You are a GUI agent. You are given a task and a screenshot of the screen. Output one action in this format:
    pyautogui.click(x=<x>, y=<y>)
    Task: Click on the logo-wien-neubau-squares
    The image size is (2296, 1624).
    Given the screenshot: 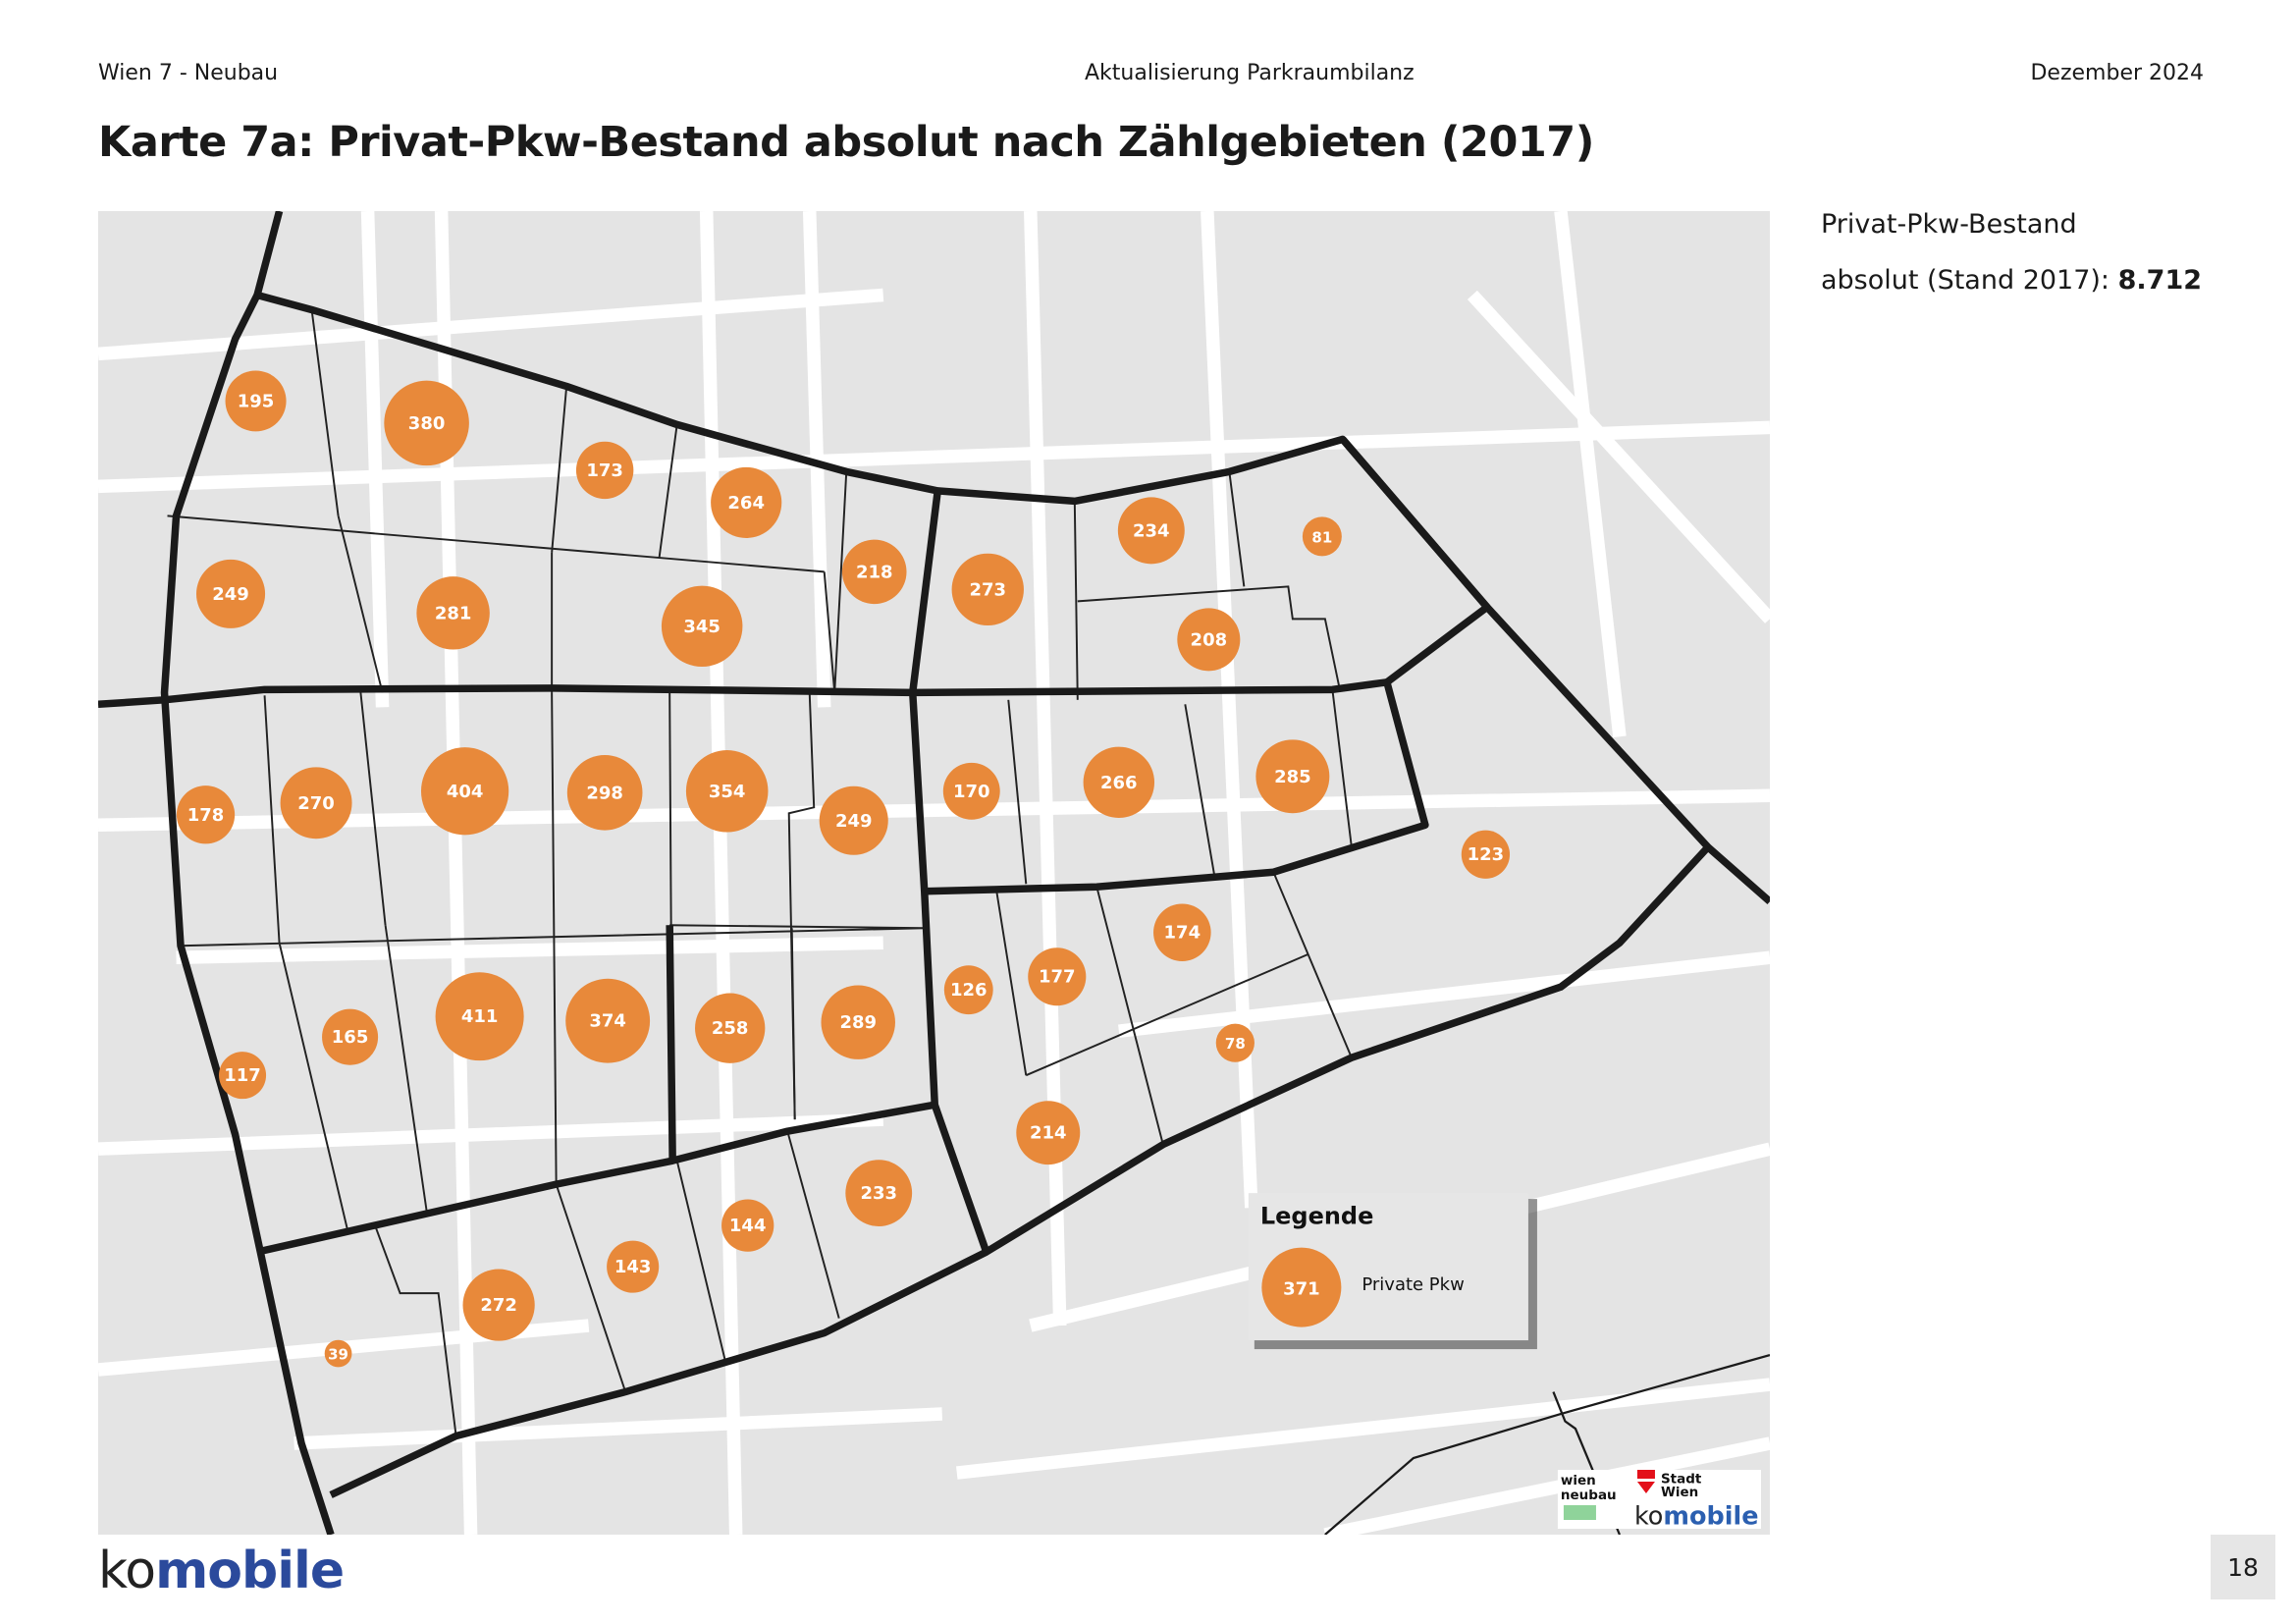 What is the action you would take?
    pyautogui.click(x=1580, y=1513)
    